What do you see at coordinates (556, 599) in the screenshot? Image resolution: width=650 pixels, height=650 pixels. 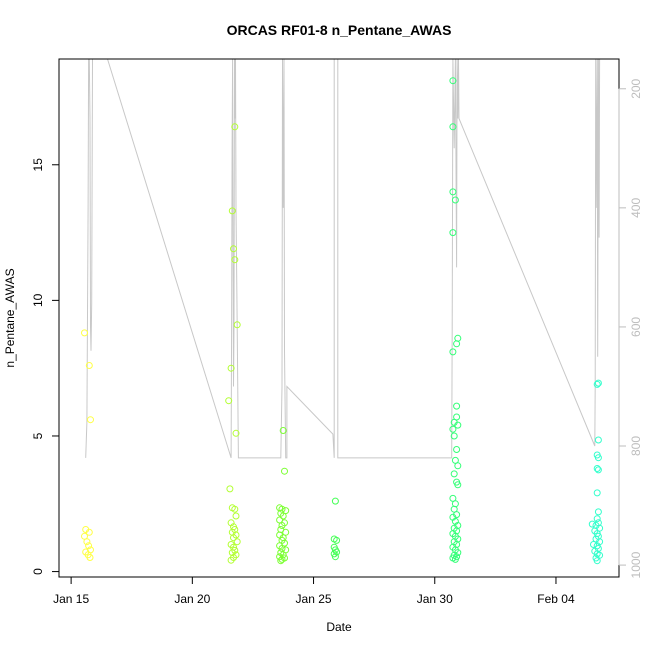 I see `x-tick-label: Feb 04` at bounding box center [556, 599].